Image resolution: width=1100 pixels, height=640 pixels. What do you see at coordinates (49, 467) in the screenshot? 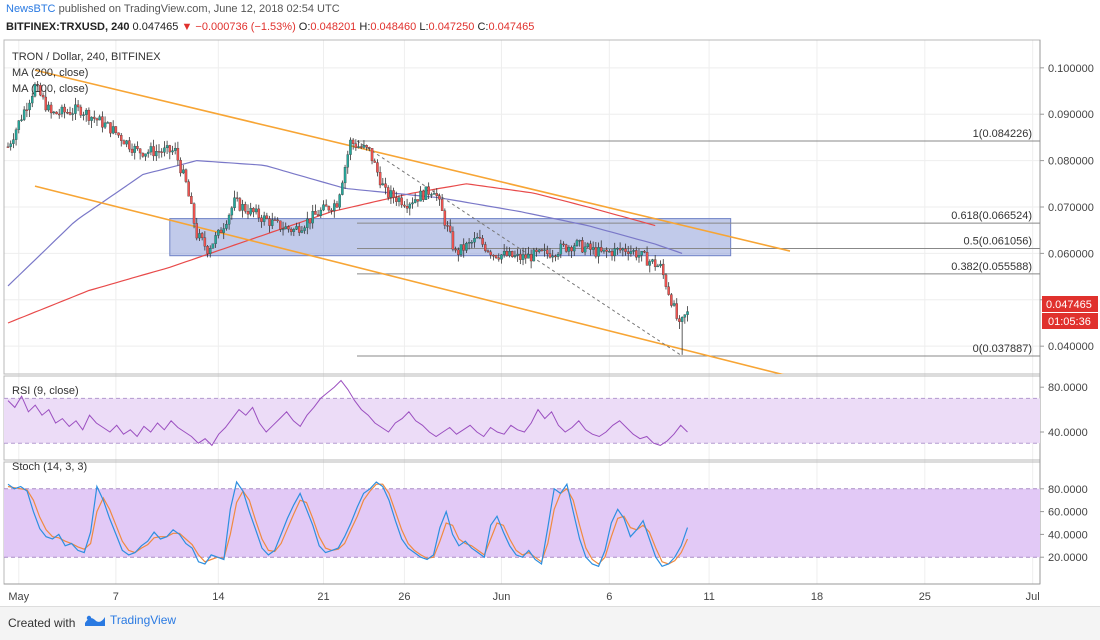
I see `stoch-legend: Stoch (14, 3, 3)` at bounding box center [49, 467].